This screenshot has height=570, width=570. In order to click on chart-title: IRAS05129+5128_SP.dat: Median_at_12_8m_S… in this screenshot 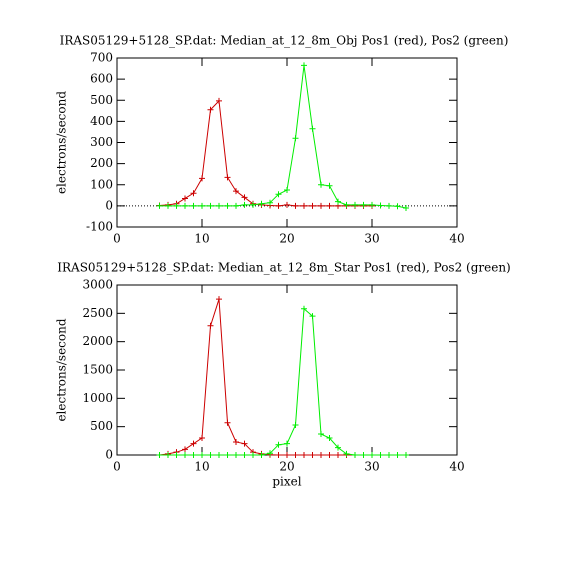, I will do `click(284, 268)`.